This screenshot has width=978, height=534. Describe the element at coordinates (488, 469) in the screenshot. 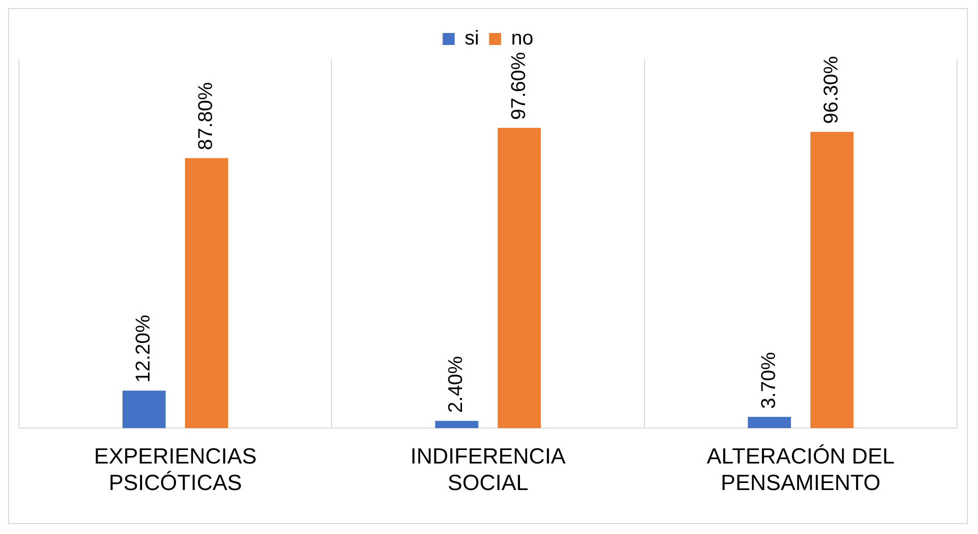

I see `x-tick-label: INDIFERENCIA SOCIAL` at that location.